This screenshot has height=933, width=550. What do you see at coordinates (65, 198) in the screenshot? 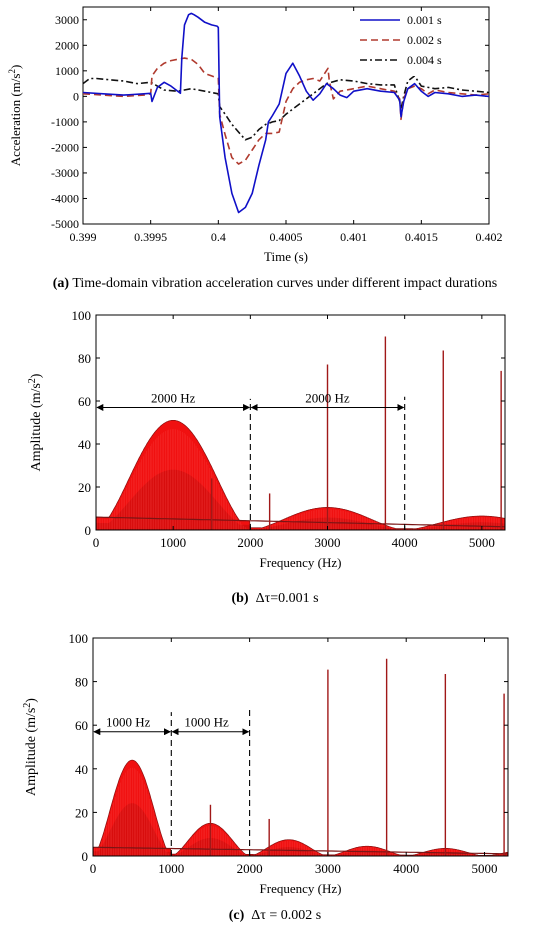
I see `y-tick-label: -4000` at bounding box center [65, 198].